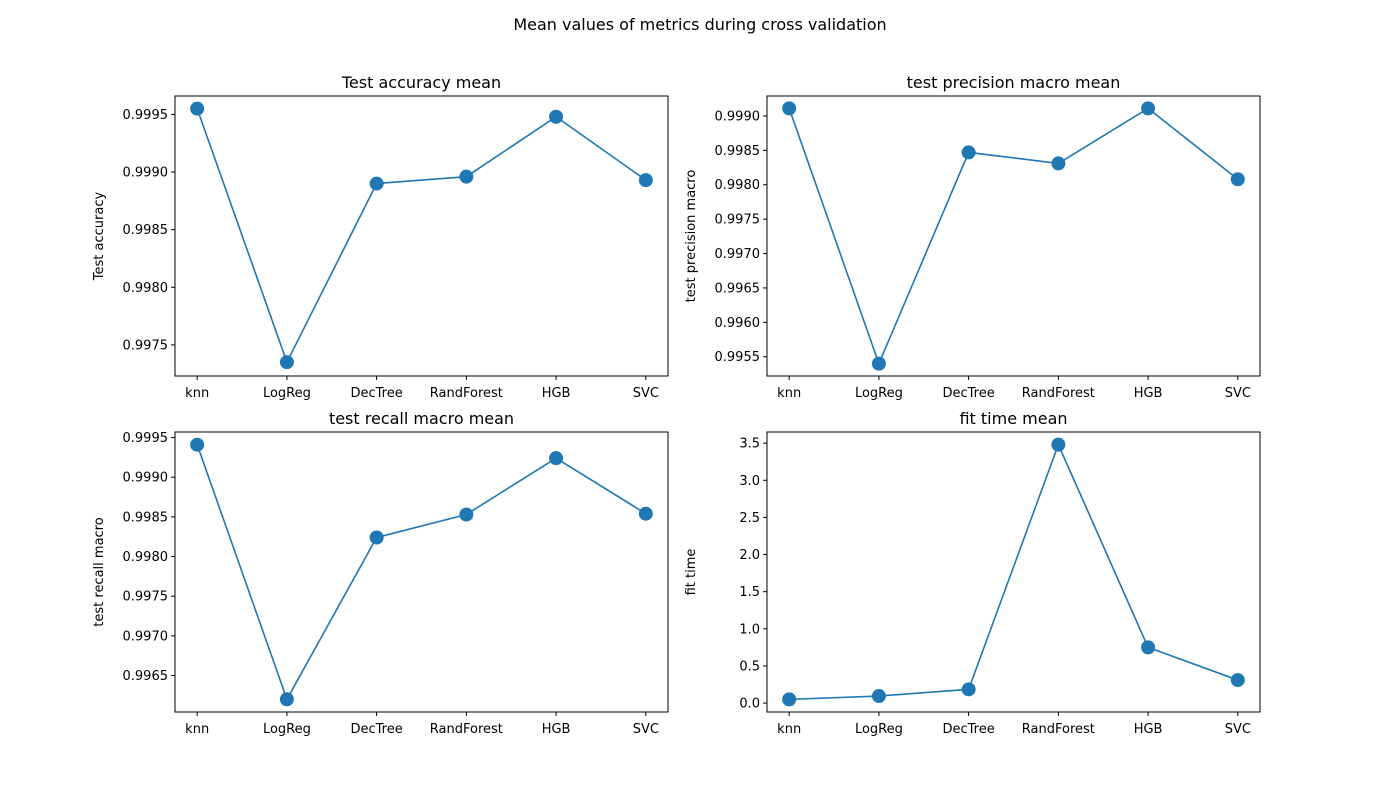 The width and height of the screenshot is (1400, 800). I want to click on test-recall-macro-x-tick-label-randforest: RandForest, so click(466, 729).